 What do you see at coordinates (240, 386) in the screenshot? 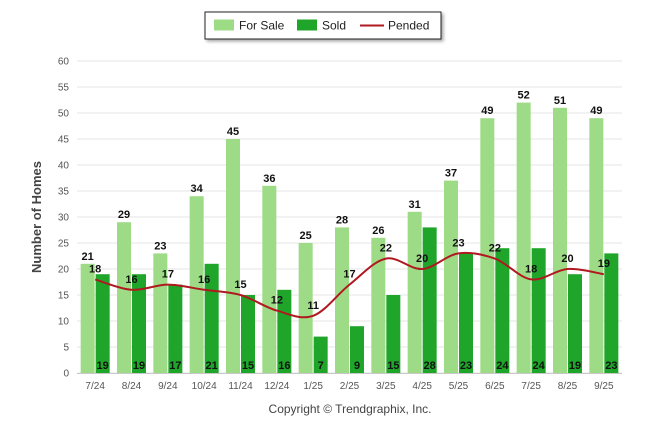
I see `x-tick-label: 11/24` at bounding box center [240, 386].